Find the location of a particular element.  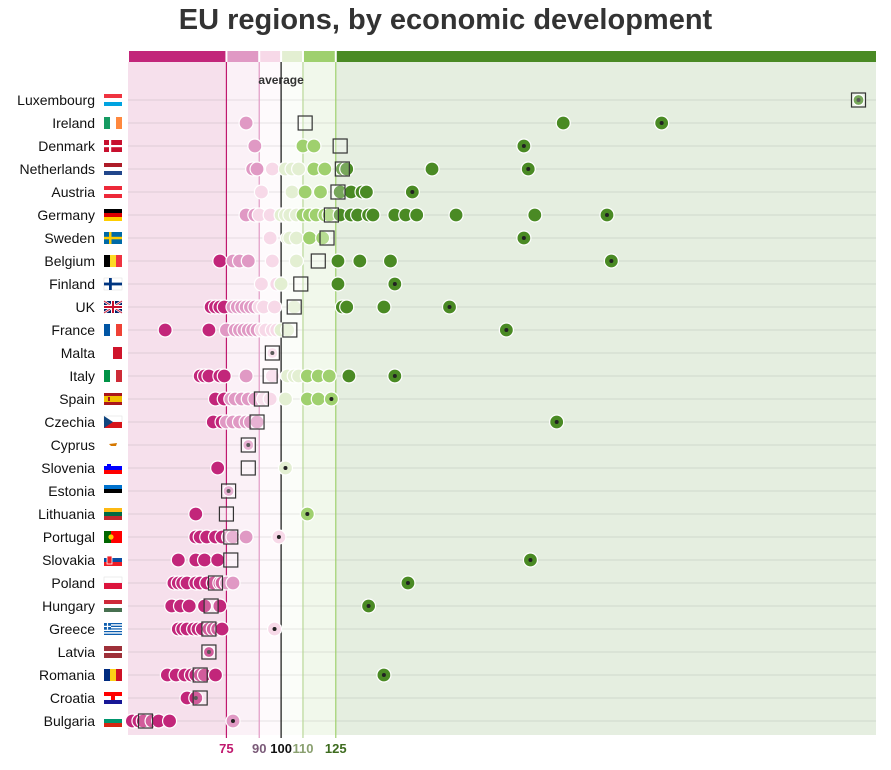

country-label-estonia: Estonia is located at coordinates (71, 491).